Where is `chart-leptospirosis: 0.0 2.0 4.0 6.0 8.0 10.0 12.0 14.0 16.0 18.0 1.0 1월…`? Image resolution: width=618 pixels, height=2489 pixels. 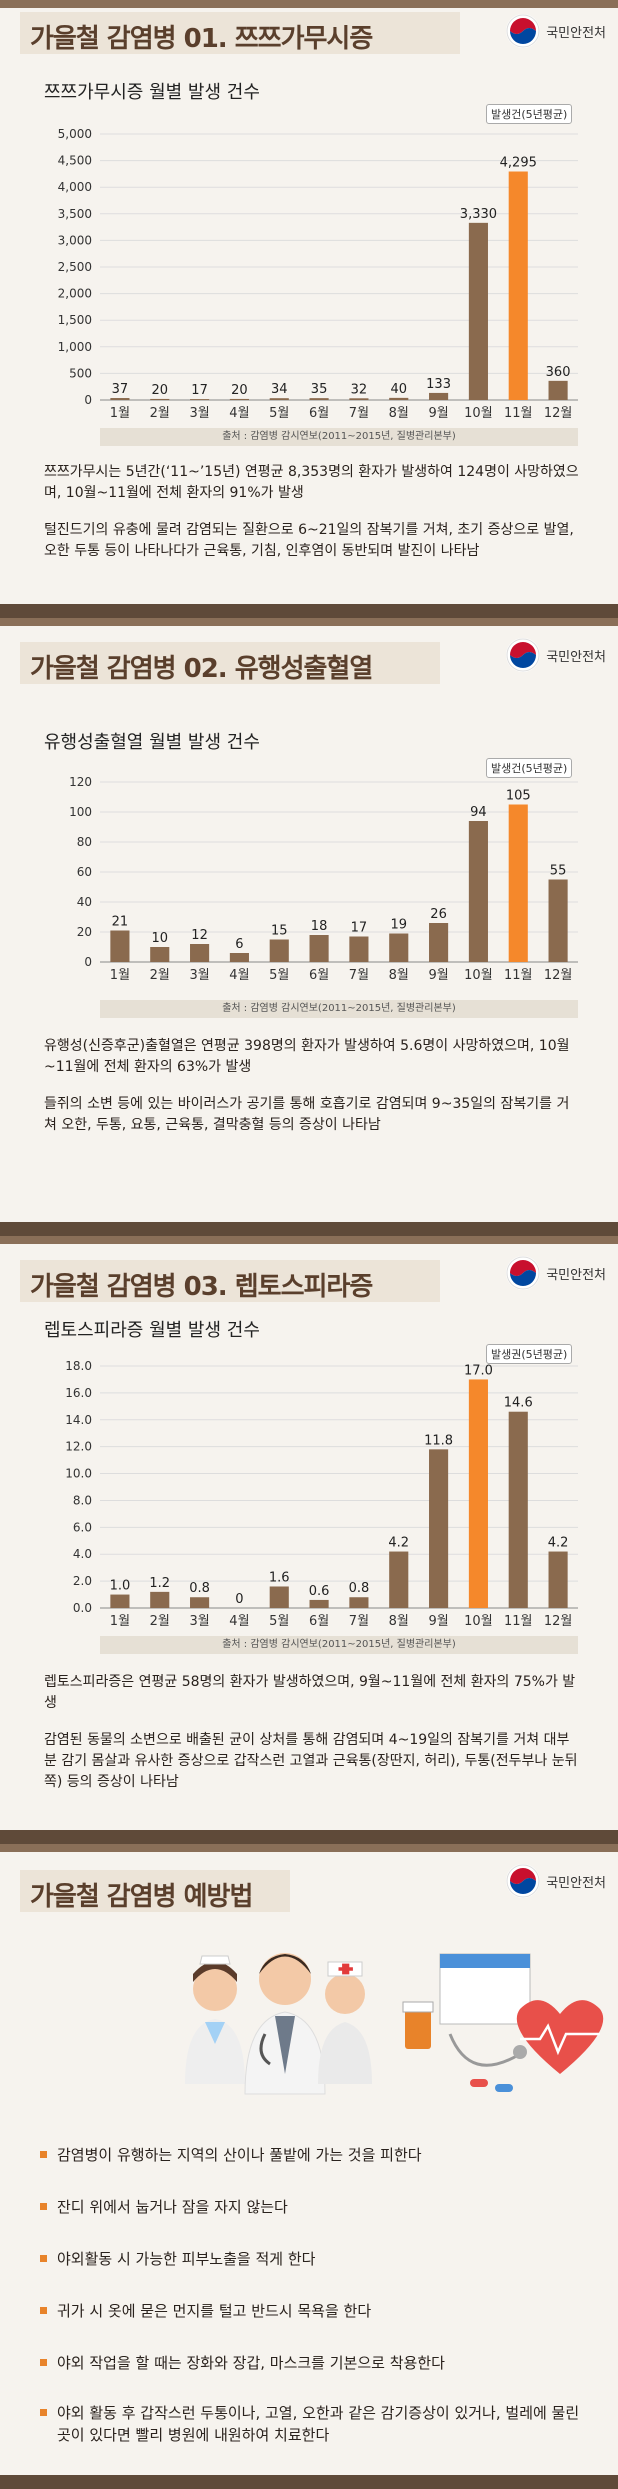
chart-leptospirosis: 0.0 2.0 4.0 6.0 8.0 10.0 12.0 14.0 16.0 18.0 1.0 1월… is located at coordinates (321, 1494).